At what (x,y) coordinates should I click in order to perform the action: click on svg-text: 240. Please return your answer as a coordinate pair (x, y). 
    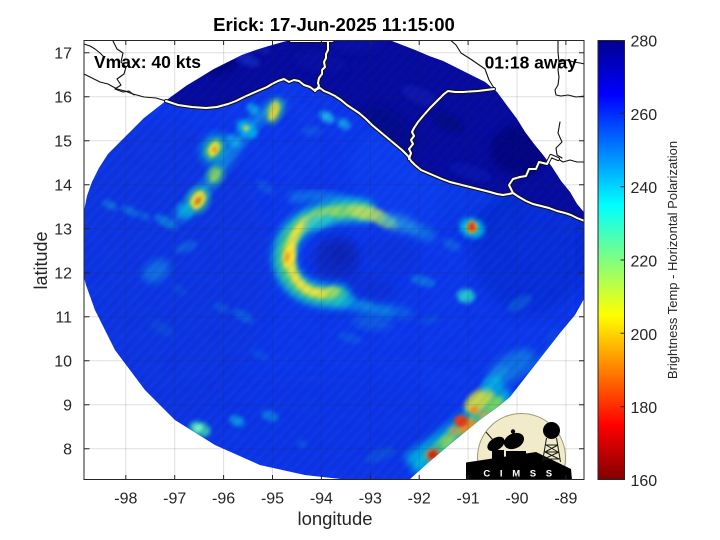
    Looking at the image, I should click on (644, 188).